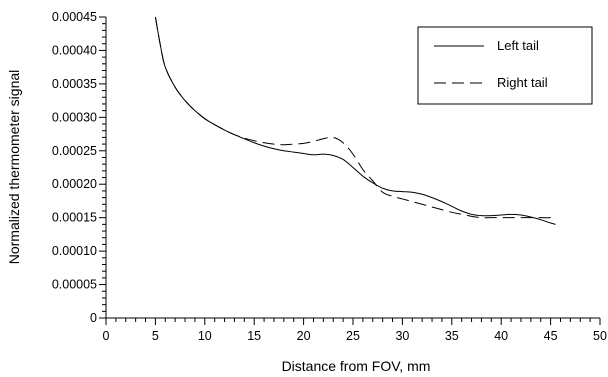 The image size is (608, 377). What do you see at coordinates (93, 318) in the screenshot?
I see `y-tick-label: 0` at bounding box center [93, 318].